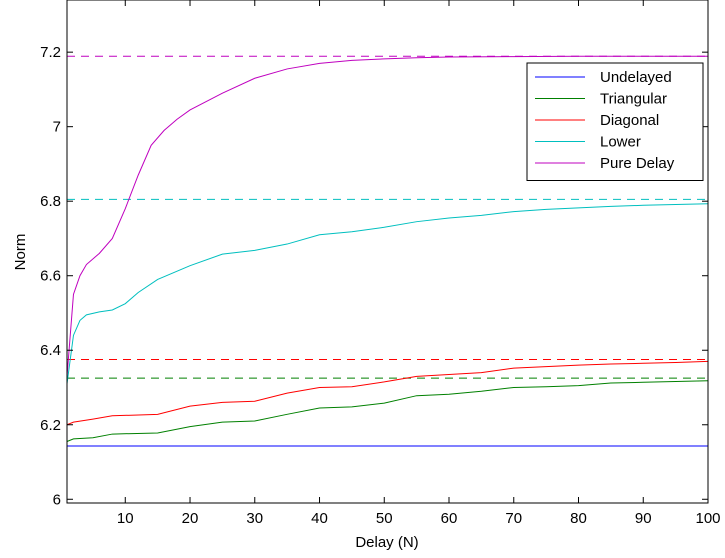 This screenshot has height=558, width=725. What do you see at coordinates (637, 163) in the screenshot?
I see `legend-label-pure-delay: Pure Delay` at bounding box center [637, 163].